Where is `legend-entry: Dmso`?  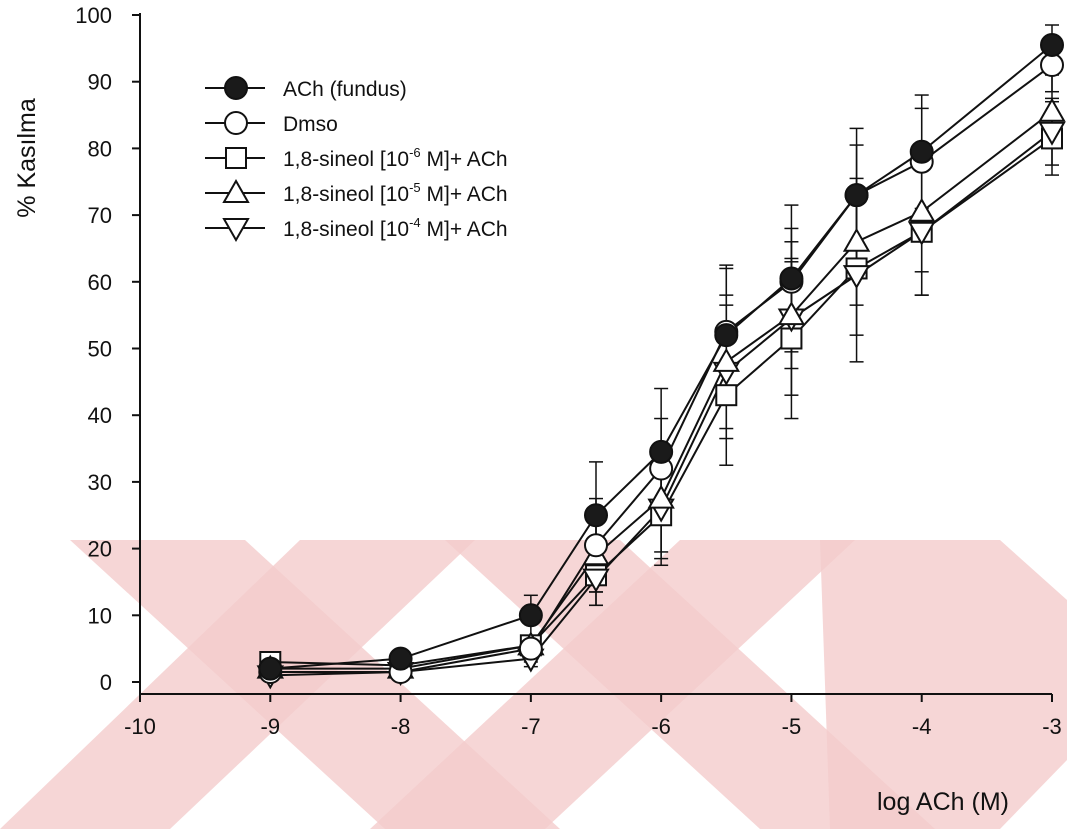 legend-entry: Dmso is located at coordinates (271, 123).